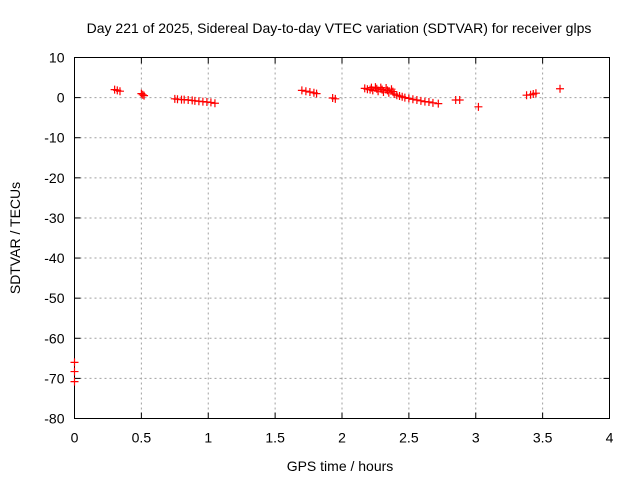 Image resolution: width=640 pixels, height=480 pixels. I want to click on x-tick-label: 3, so click(476, 438).